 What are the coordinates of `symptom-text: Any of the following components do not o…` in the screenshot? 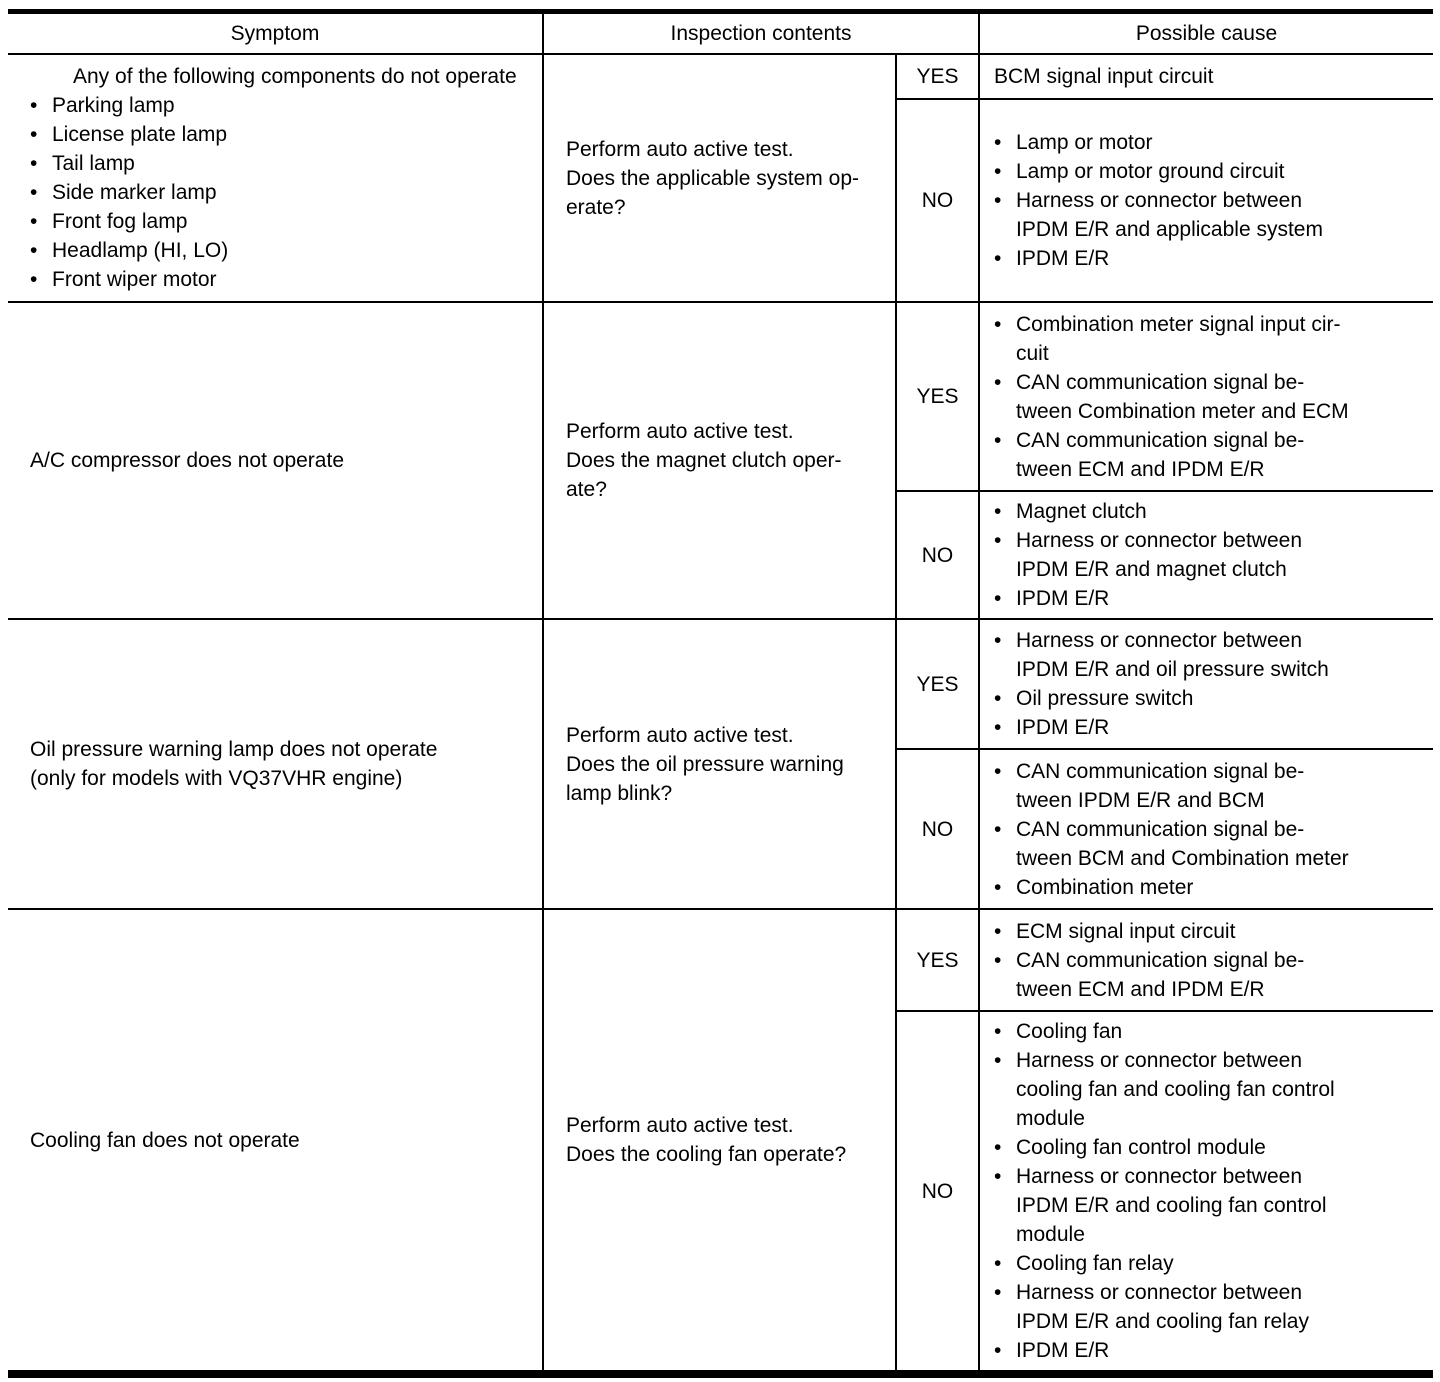 It's located at (295, 76).